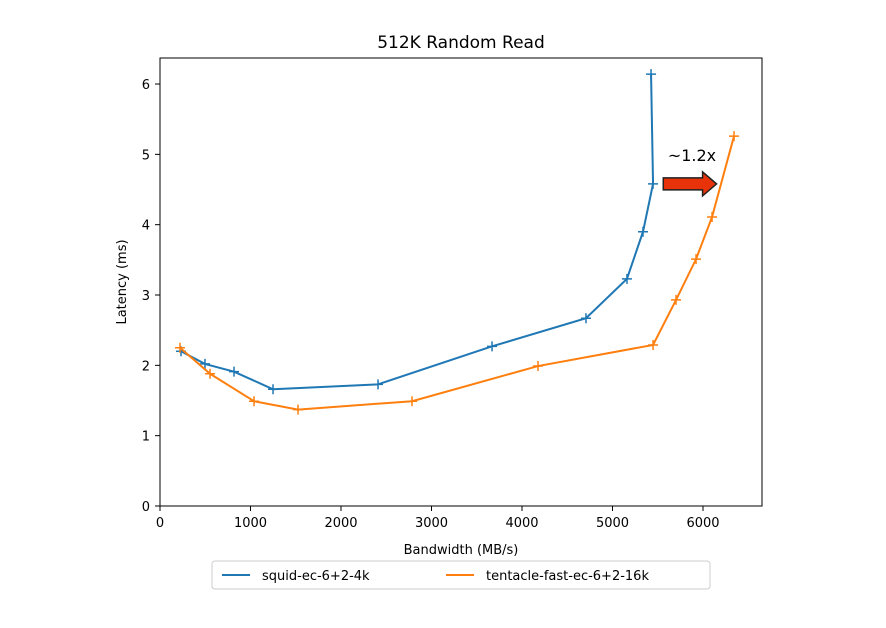  I want to click on y-tick-label: 3, so click(146, 296).